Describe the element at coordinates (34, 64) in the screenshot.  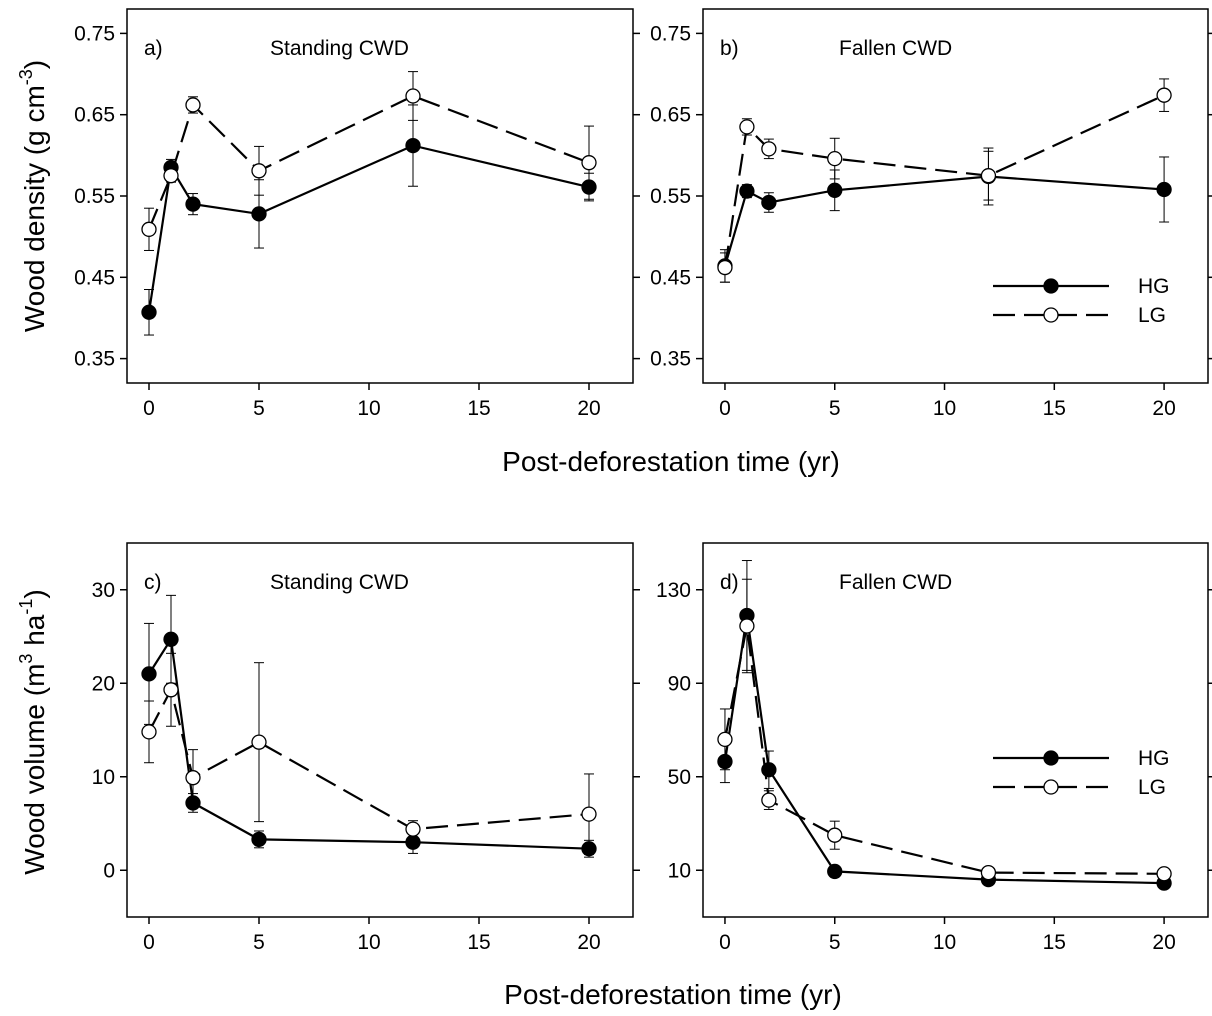
I see `ylabel-top-suffix: )` at that location.